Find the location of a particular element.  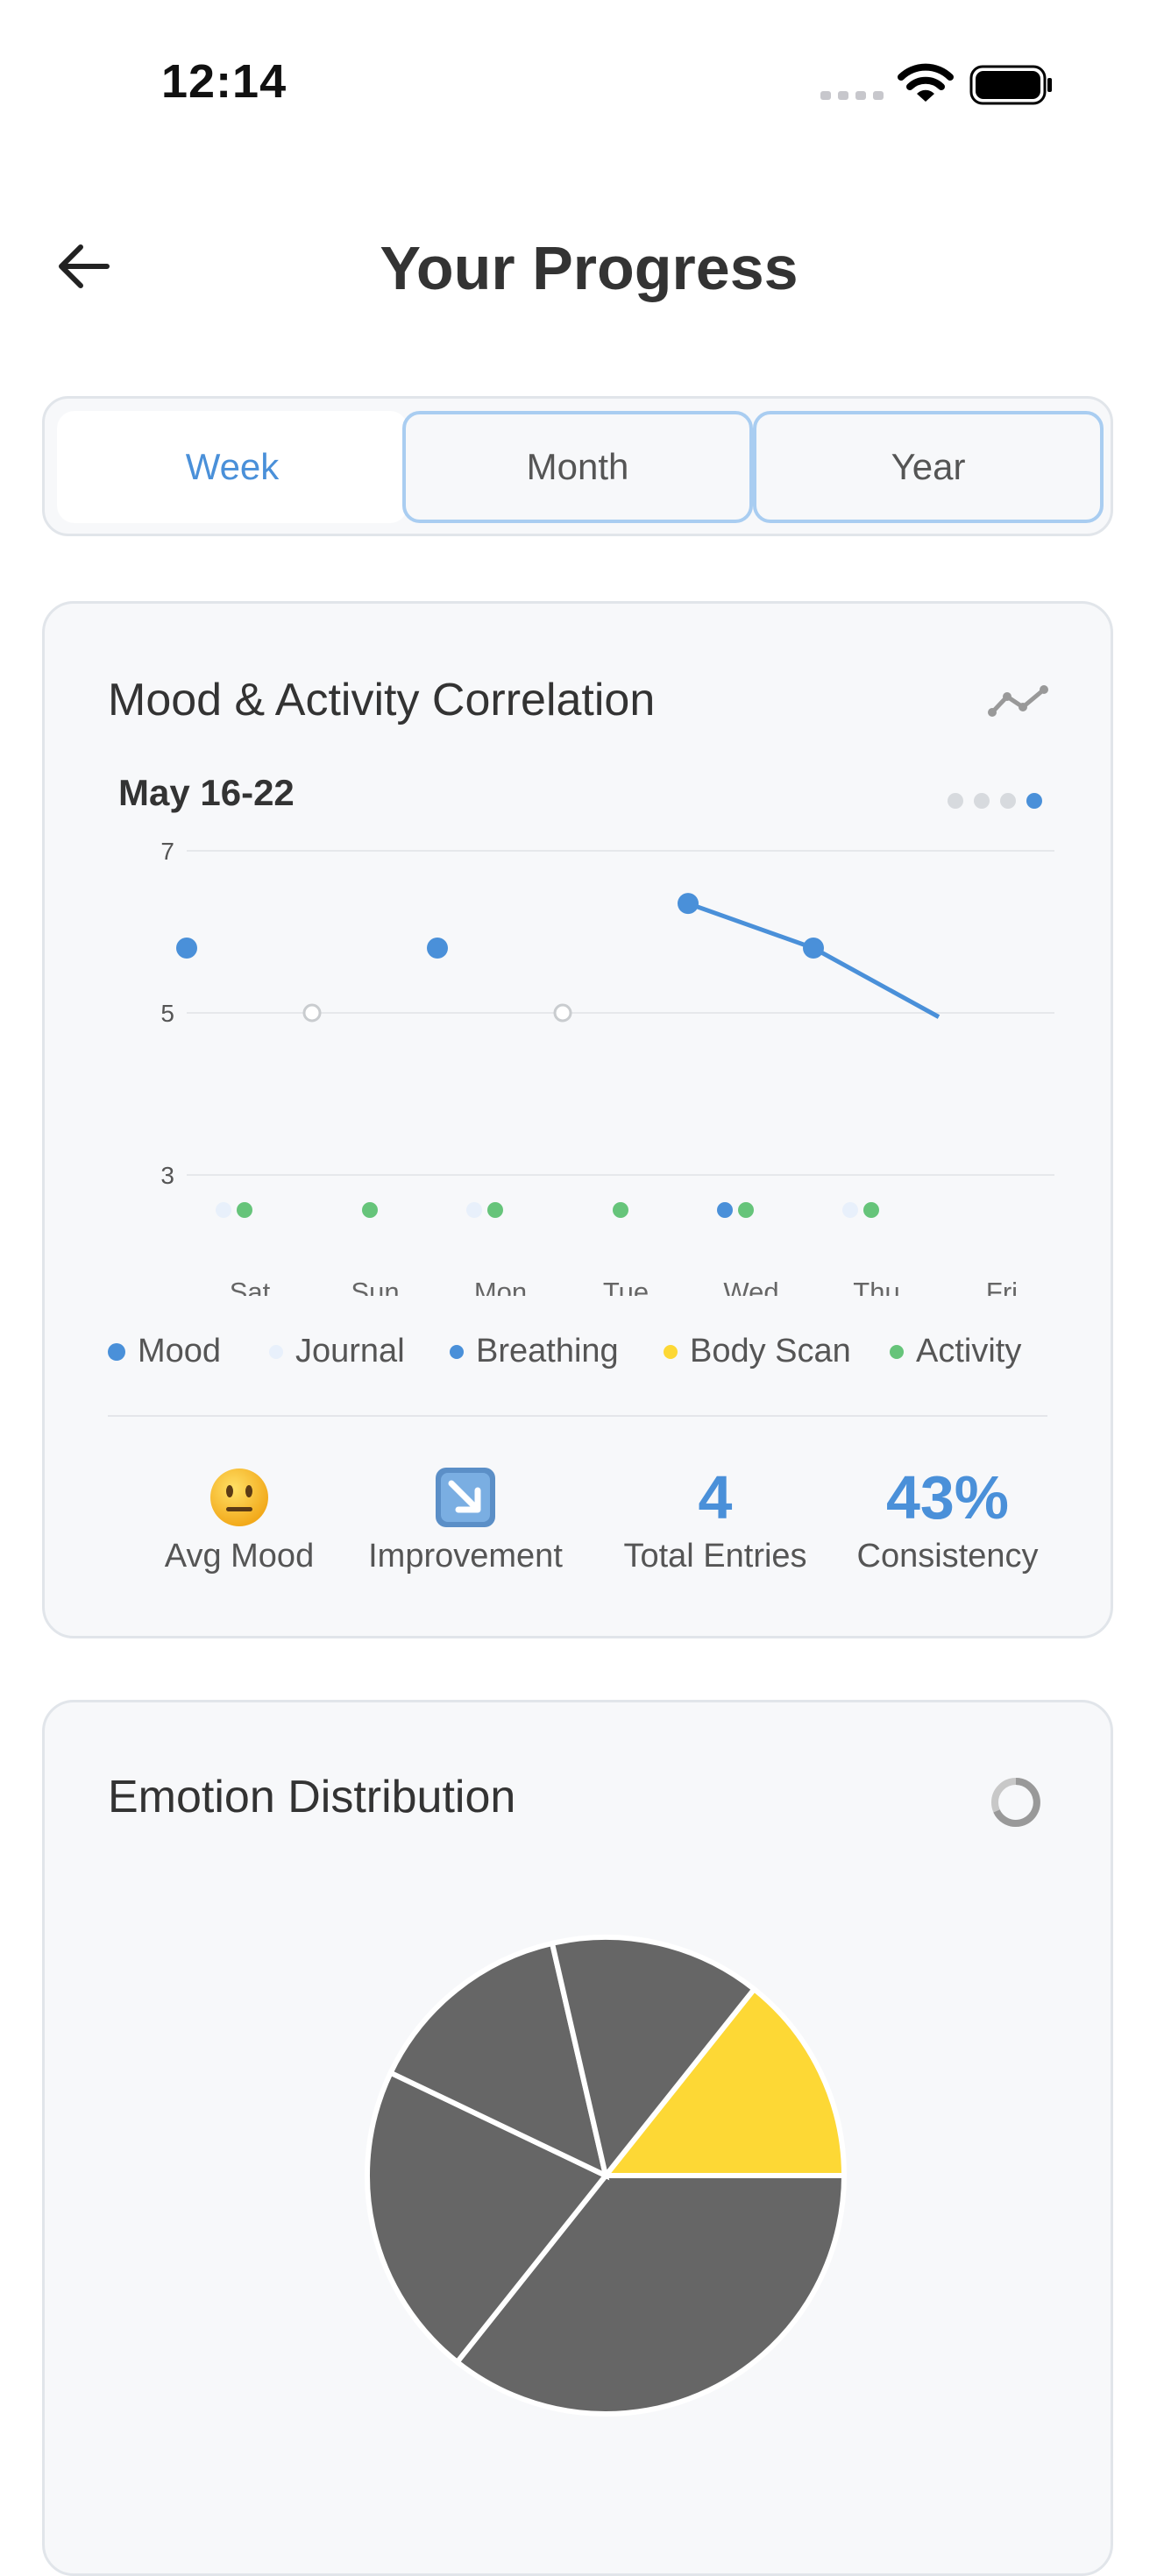

tab-year: Year is located at coordinates (929, 467).